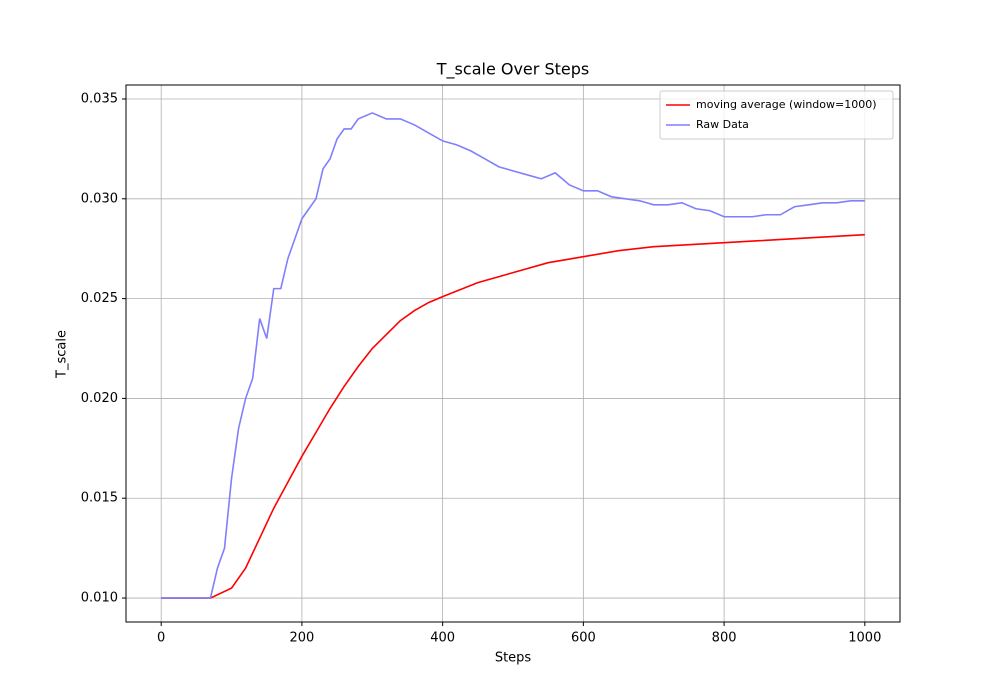 Image resolution: width=1000 pixels, height=700 pixels. Describe the element at coordinates (864, 638) in the screenshot. I see `x-tick-label: 1000` at that location.